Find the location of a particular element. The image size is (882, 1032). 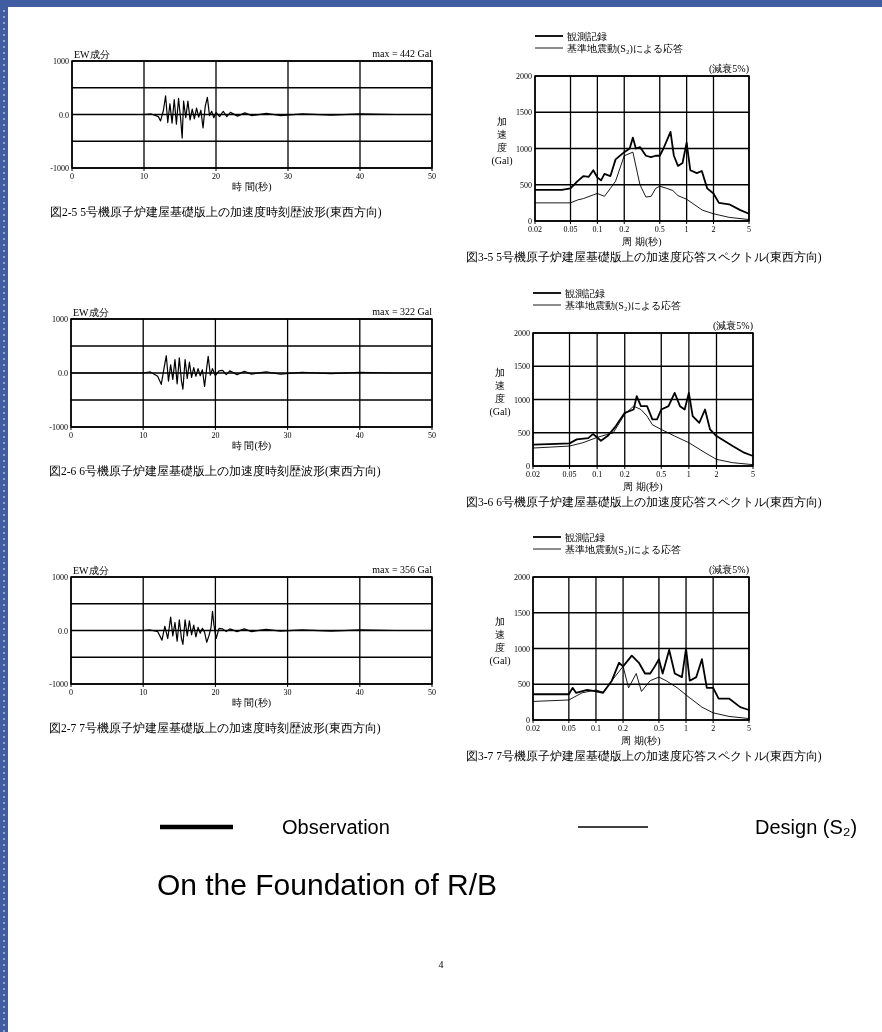

caption: 図2-5 5号機原子炉建屋基礎版上の加速度時刻歴波形(東西方向) is located at coordinates (216, 212).